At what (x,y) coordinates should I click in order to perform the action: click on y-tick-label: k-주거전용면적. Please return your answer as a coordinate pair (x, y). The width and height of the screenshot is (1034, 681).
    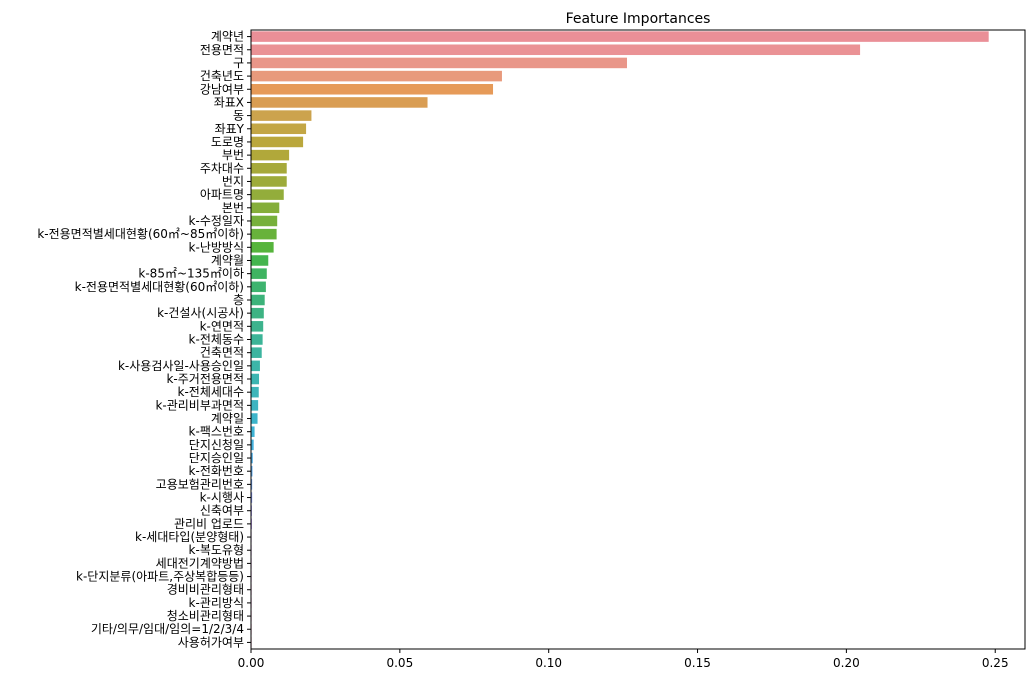
    Looking at the image, I should click on (205, 379).